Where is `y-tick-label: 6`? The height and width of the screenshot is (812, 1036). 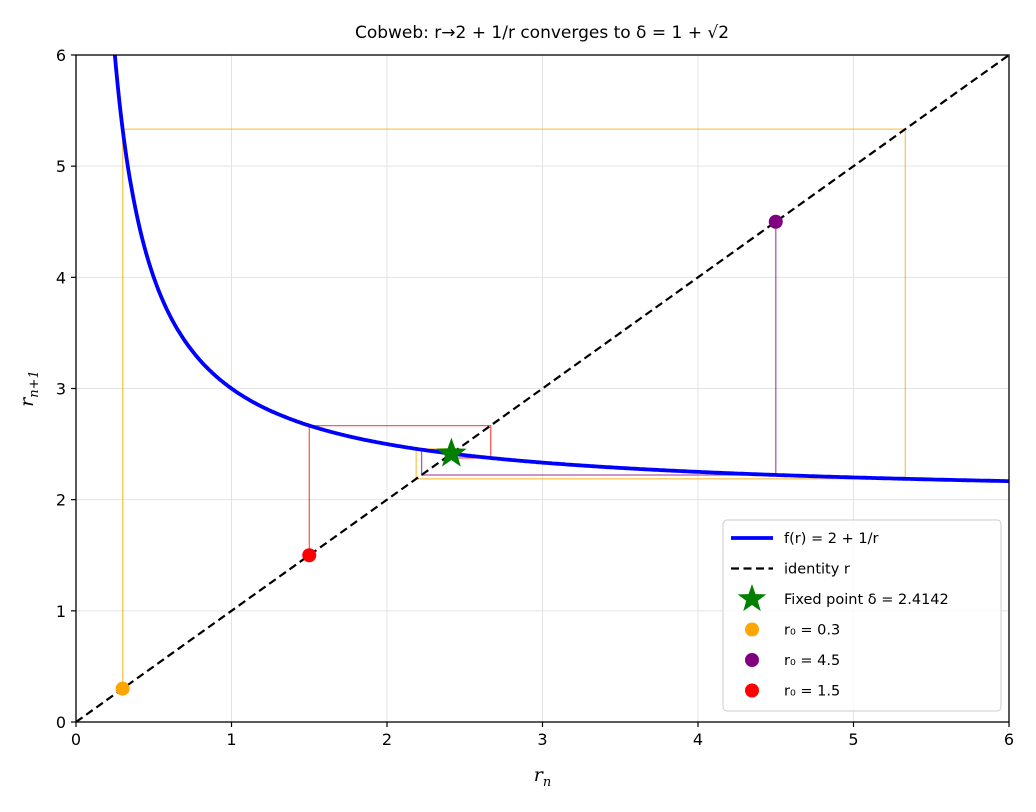
y-tick-label: 6 is located at coordinates (61, 55).